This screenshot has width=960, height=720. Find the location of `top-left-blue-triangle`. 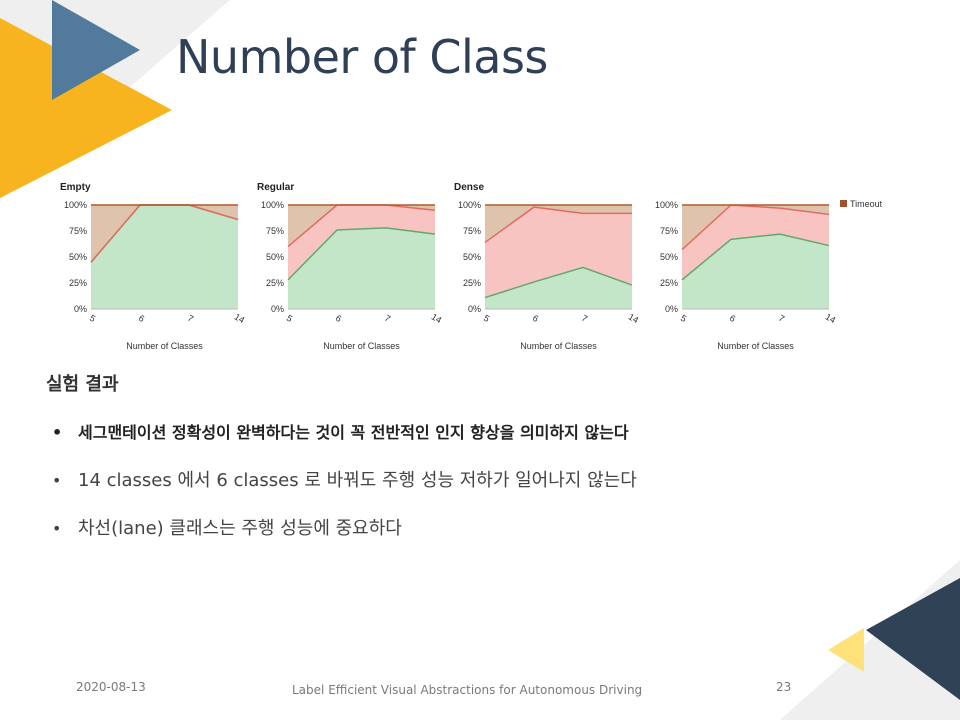

top-left-blue-triangle is located at coordinates (96, 50).